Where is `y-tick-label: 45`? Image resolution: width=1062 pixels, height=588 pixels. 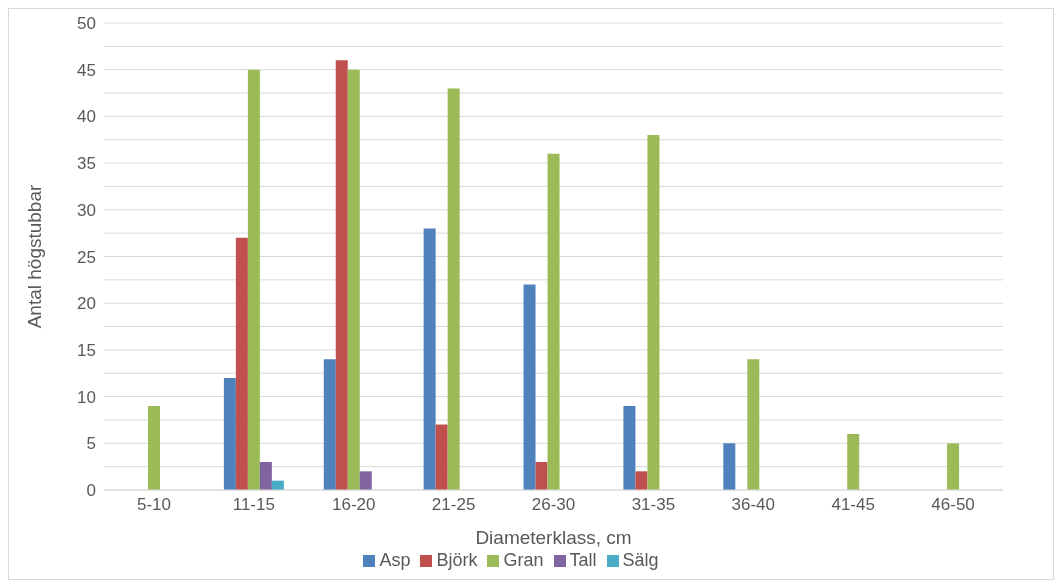 y-tick-label: 45 is located at coordinates (86, 70).